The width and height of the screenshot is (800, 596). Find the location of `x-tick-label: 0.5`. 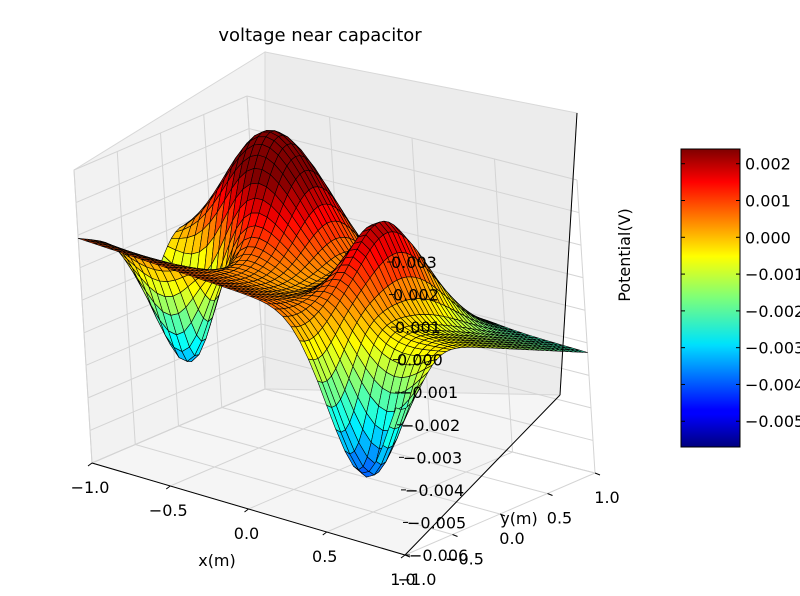

x-tick-label: 0.5 is located at coordinates (324, 556).